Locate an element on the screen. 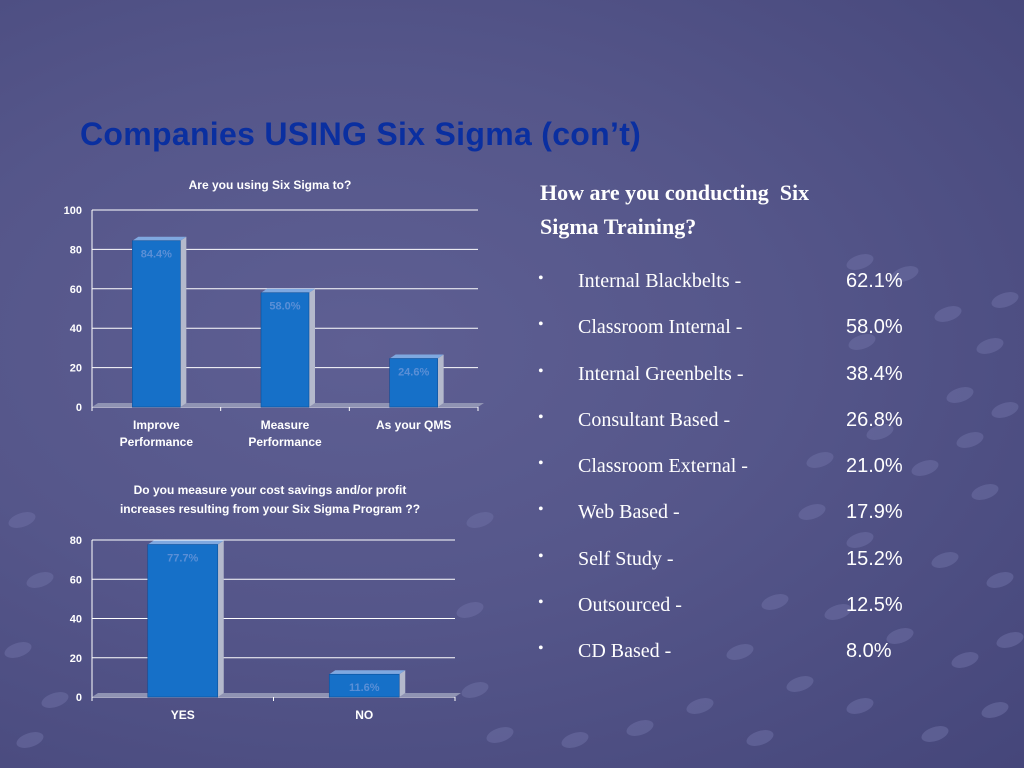  training-method-label: Outsourced - is located at coordinates (630, 605).